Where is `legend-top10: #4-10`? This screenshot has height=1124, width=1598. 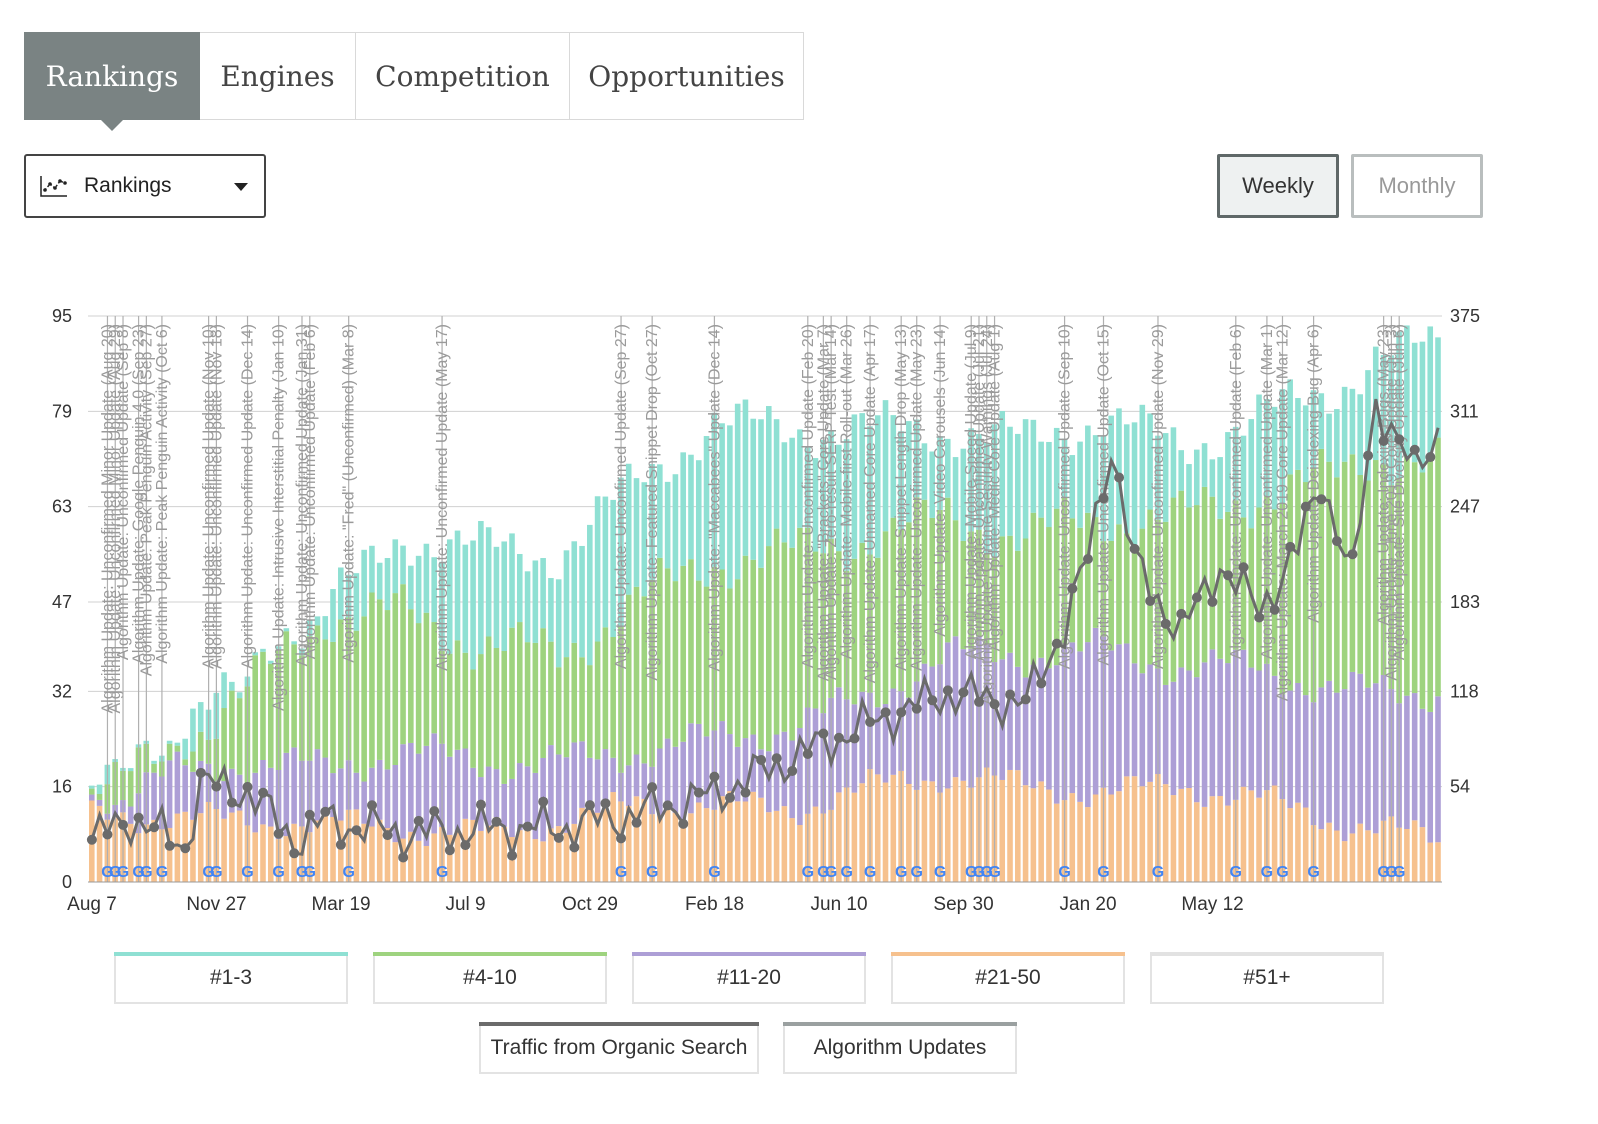
legend-top10: #4-10 is located at coordinates (490, 978).